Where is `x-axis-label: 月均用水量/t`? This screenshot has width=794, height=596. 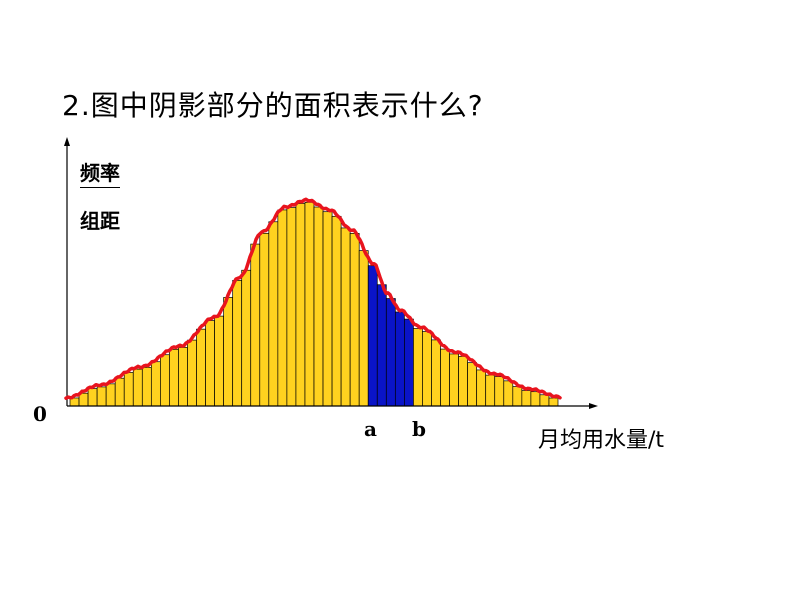
x-axis-label: 月均用水量/t is located at coordinates (601, 440).